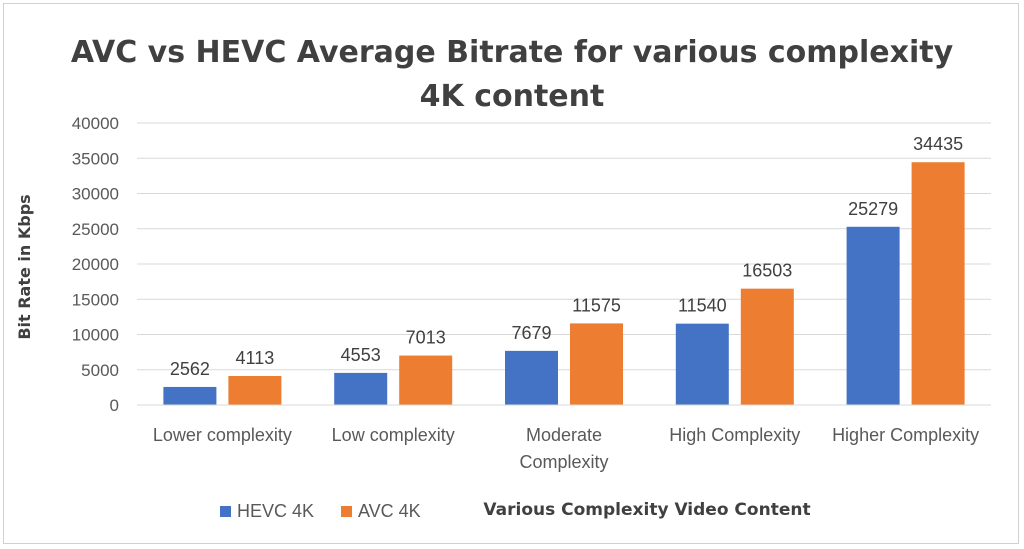 This screenshot has height=549, width=1024. Describe the element at coordinates (734, 435) in the screenshot. I see `x-category-label: High Complexity` at that location.